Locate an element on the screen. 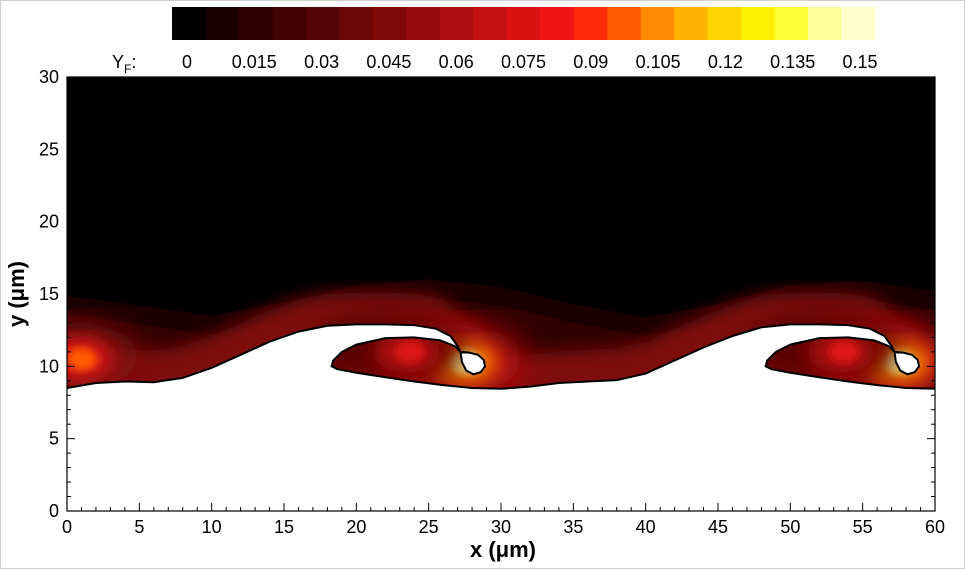 This screenshot has height=569, width=965. y-tick-label: 15 is located at coordinates (49, 294).